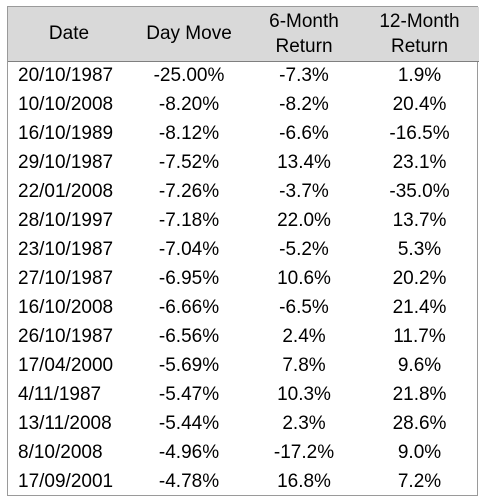 This screenshot has height=504, width=489. What do you see at coordinates (189, 307) in the screenshot?
I see `day-move-cell: -6.66%` at bounding box center [189, 307].